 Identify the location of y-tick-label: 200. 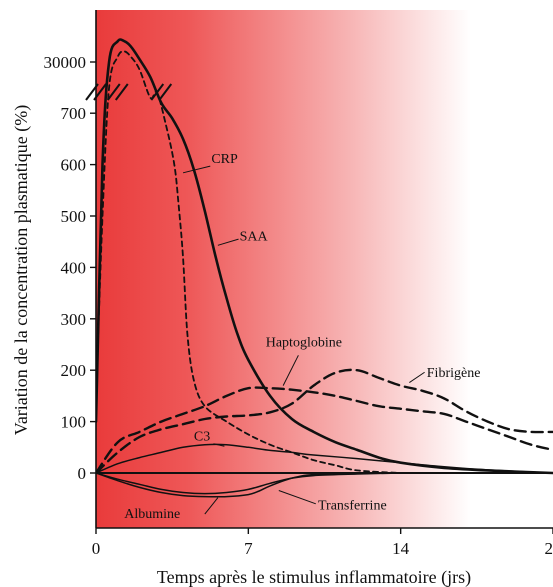
(74, 370).